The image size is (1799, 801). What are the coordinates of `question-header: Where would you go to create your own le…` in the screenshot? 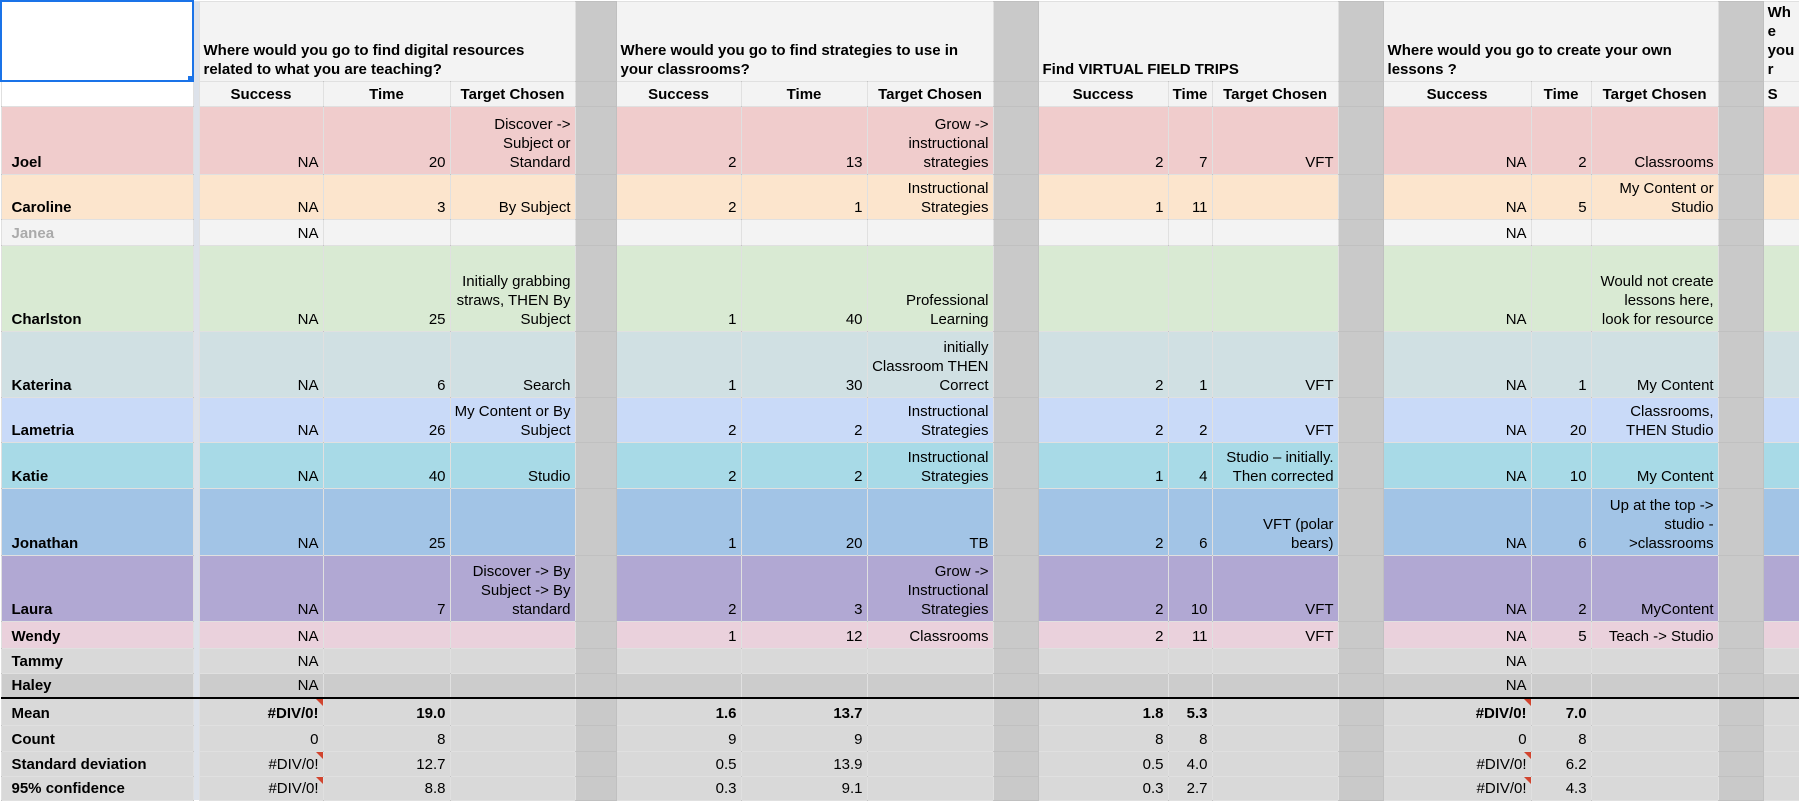 It's located at (1550, 41).